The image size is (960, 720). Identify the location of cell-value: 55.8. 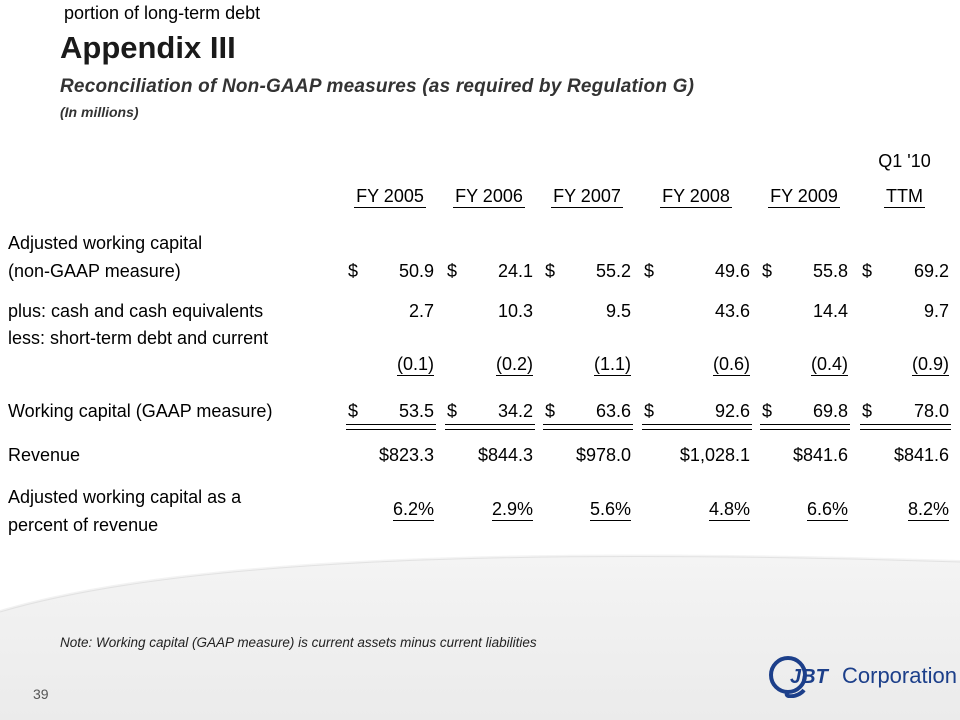
(830, 271).